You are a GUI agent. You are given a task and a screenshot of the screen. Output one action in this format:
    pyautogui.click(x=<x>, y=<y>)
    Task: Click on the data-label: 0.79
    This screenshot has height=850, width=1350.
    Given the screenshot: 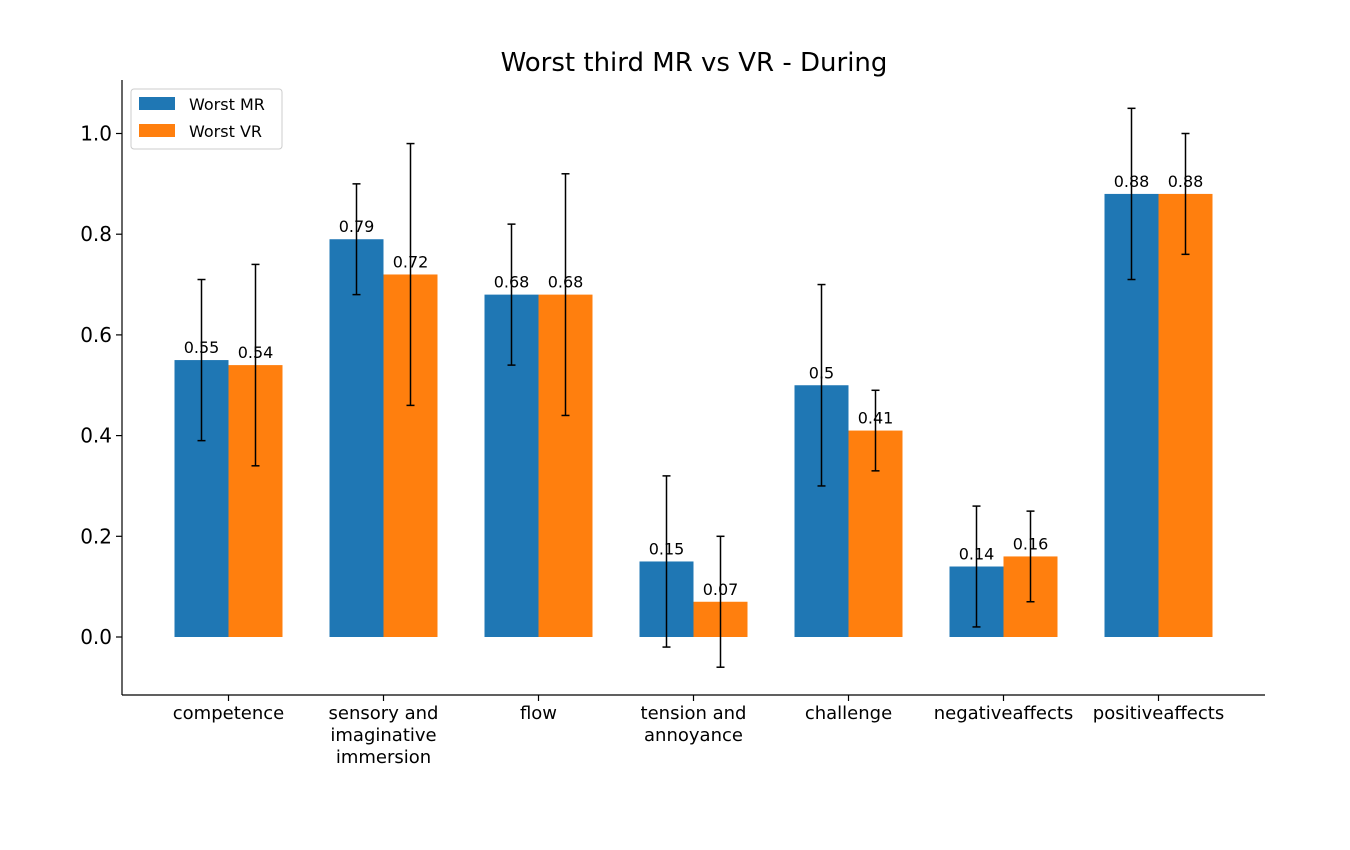 What is the action you would take?
    pyautogui.click(x=357, y=226)
    